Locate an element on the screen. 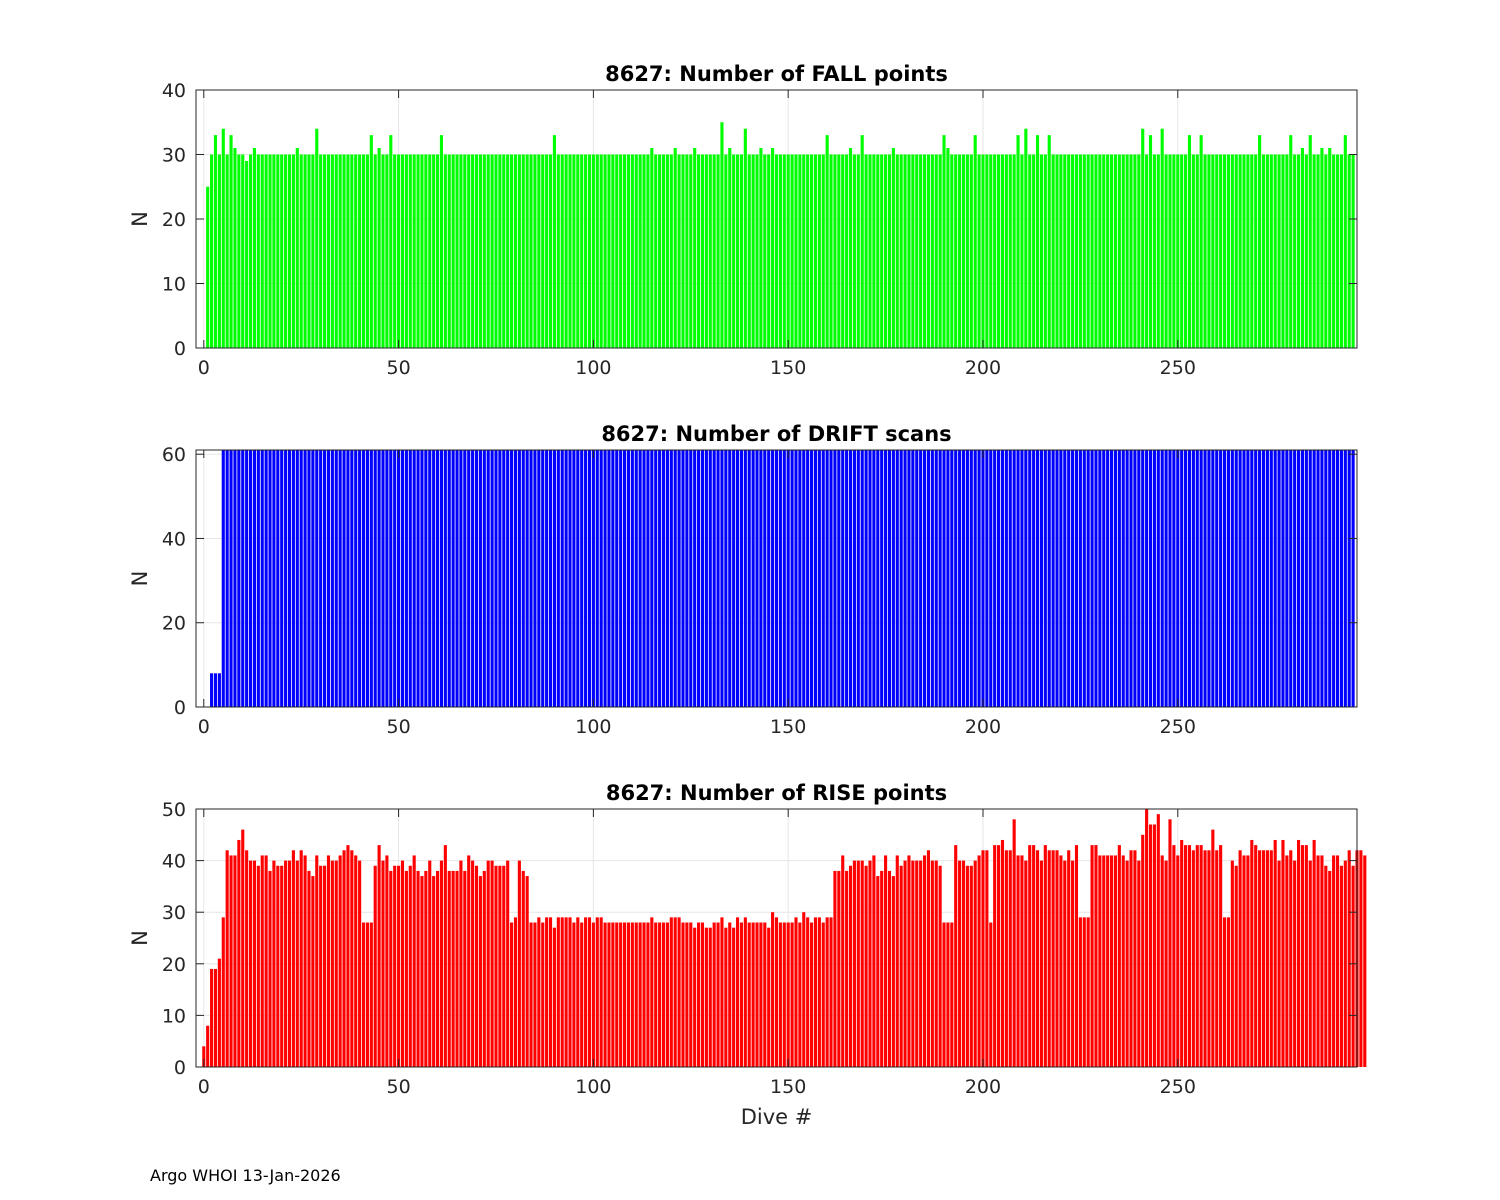  x-tick-label: 150 is located at coordinates (788, 1087).